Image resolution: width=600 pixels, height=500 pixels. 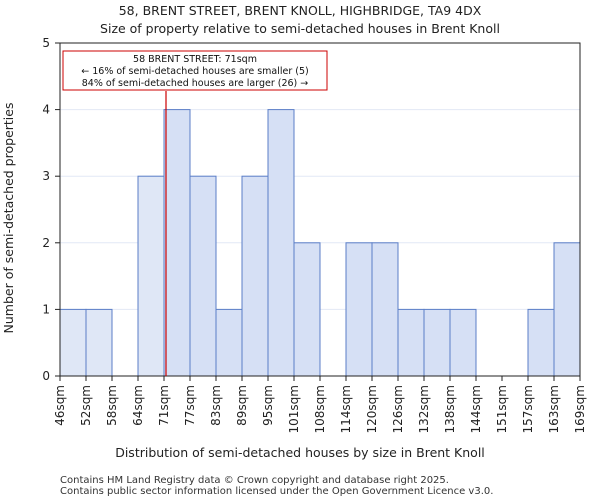 What do you see at coordinates (346, 409) in the screenshot?
I see `x-tick-label-114sqm: 114sqm` at bounding box center [346, 409].